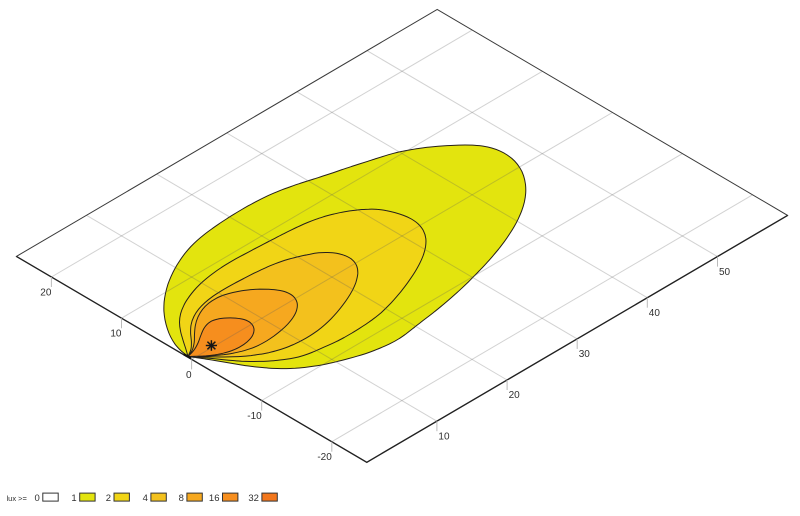 The image size is (800, 516). I want to click on svg-text: 4, so click(145, 498).